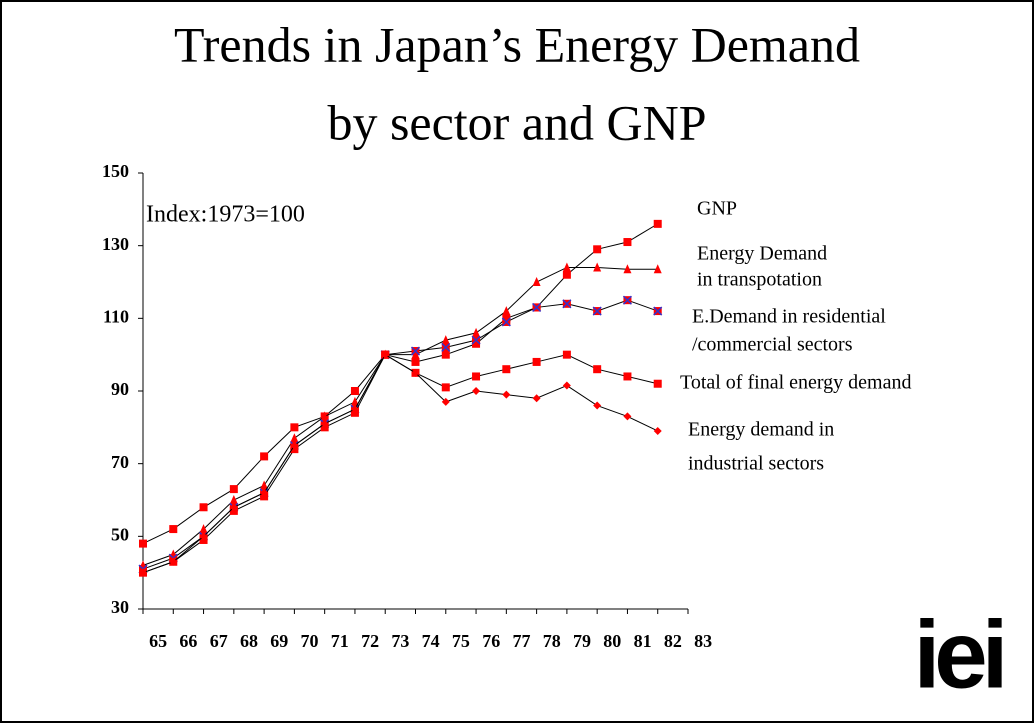 Image resolution: width=1034 pixels, height=723 pixels. Describe the element at coordinates (431, 641) in the screenshot. I see `x-tick-label: 74` at that location.